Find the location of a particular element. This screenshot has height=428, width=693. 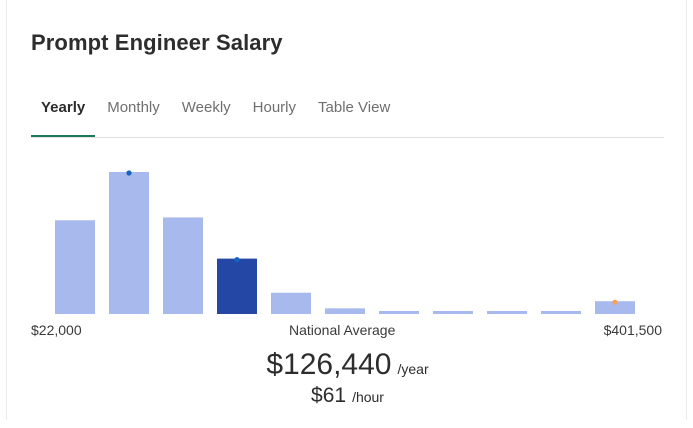

average-hourly: $61/hour is located at coordinates (347, 396).